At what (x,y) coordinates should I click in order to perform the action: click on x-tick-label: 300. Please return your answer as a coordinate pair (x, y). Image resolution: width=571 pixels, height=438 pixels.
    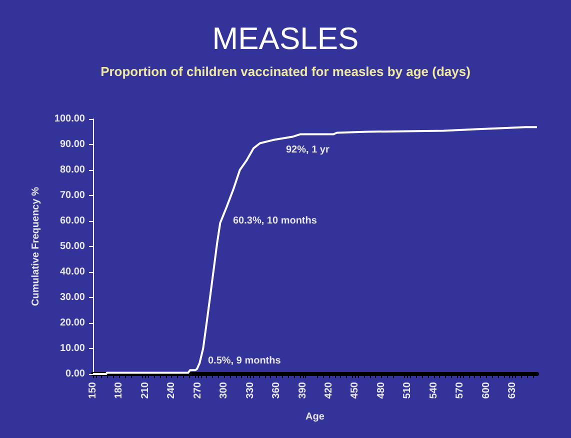
    Looking at the image, I should click on (224, 390).